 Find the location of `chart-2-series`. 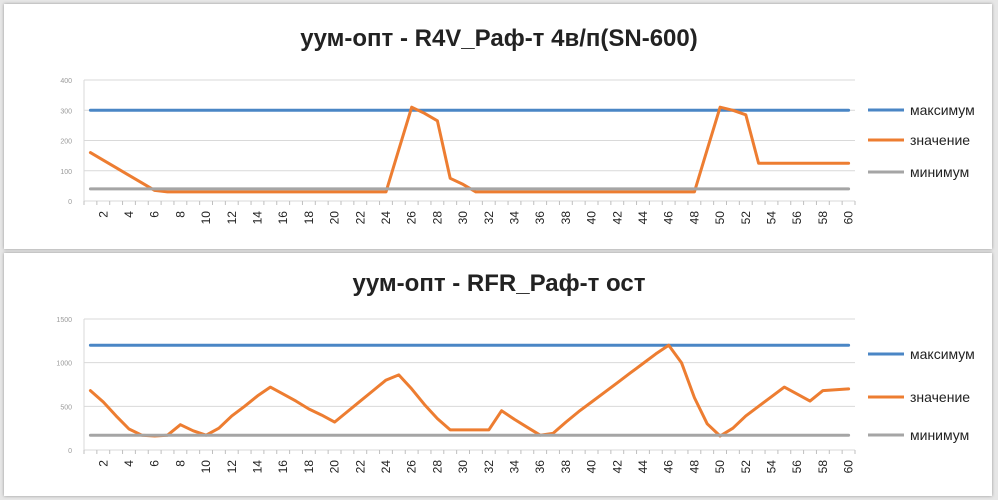

chart-2-series is located at coordinates (469, 390).